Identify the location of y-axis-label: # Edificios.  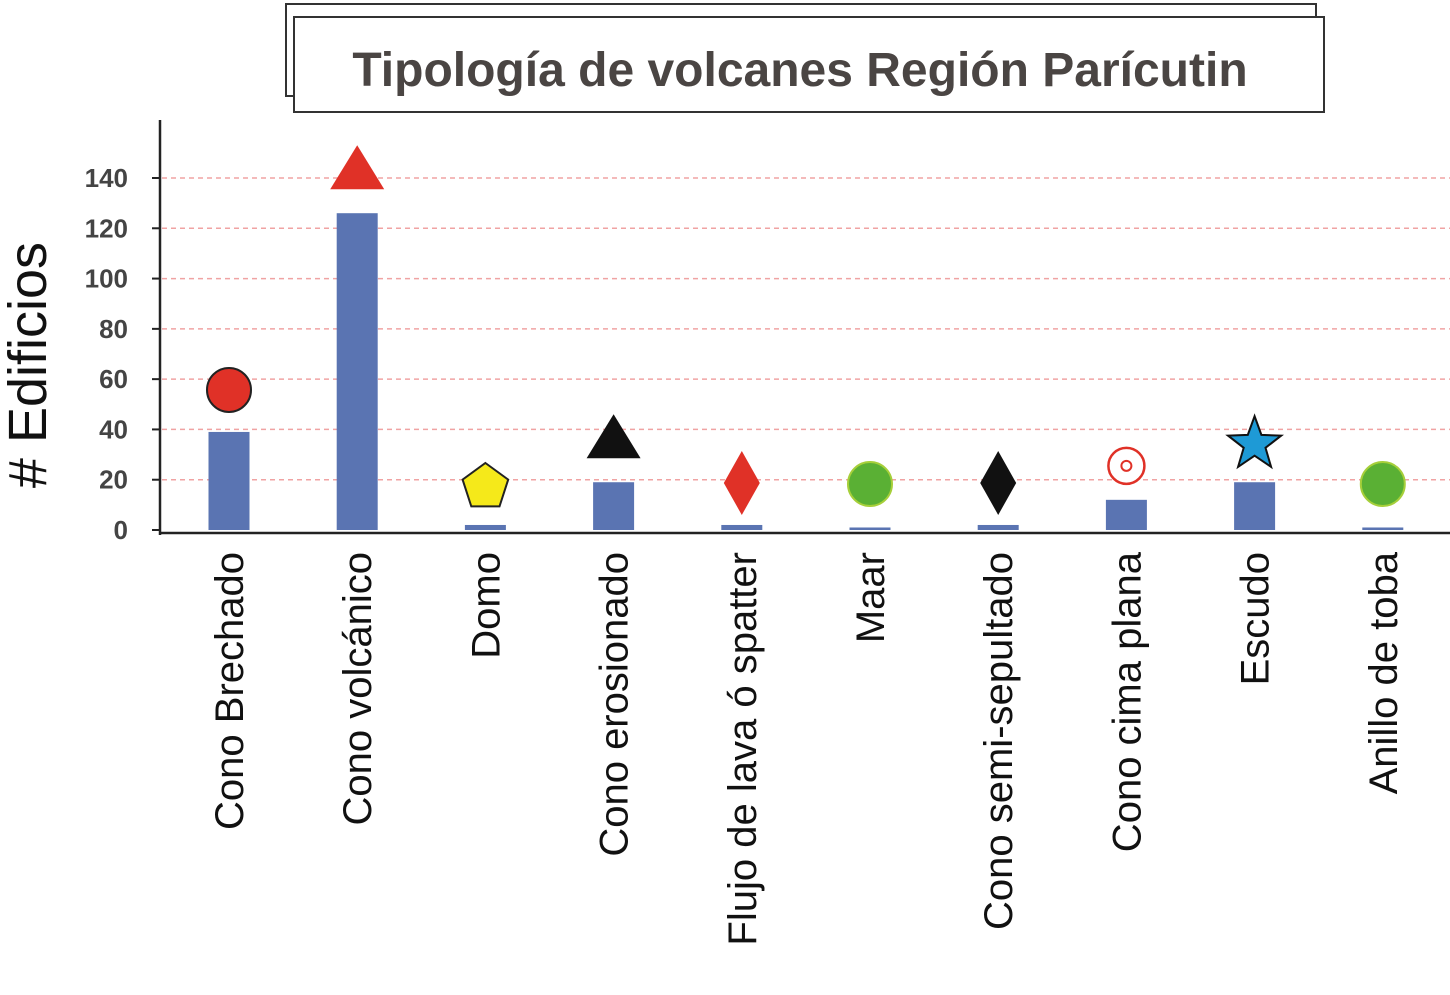
(29, 365).